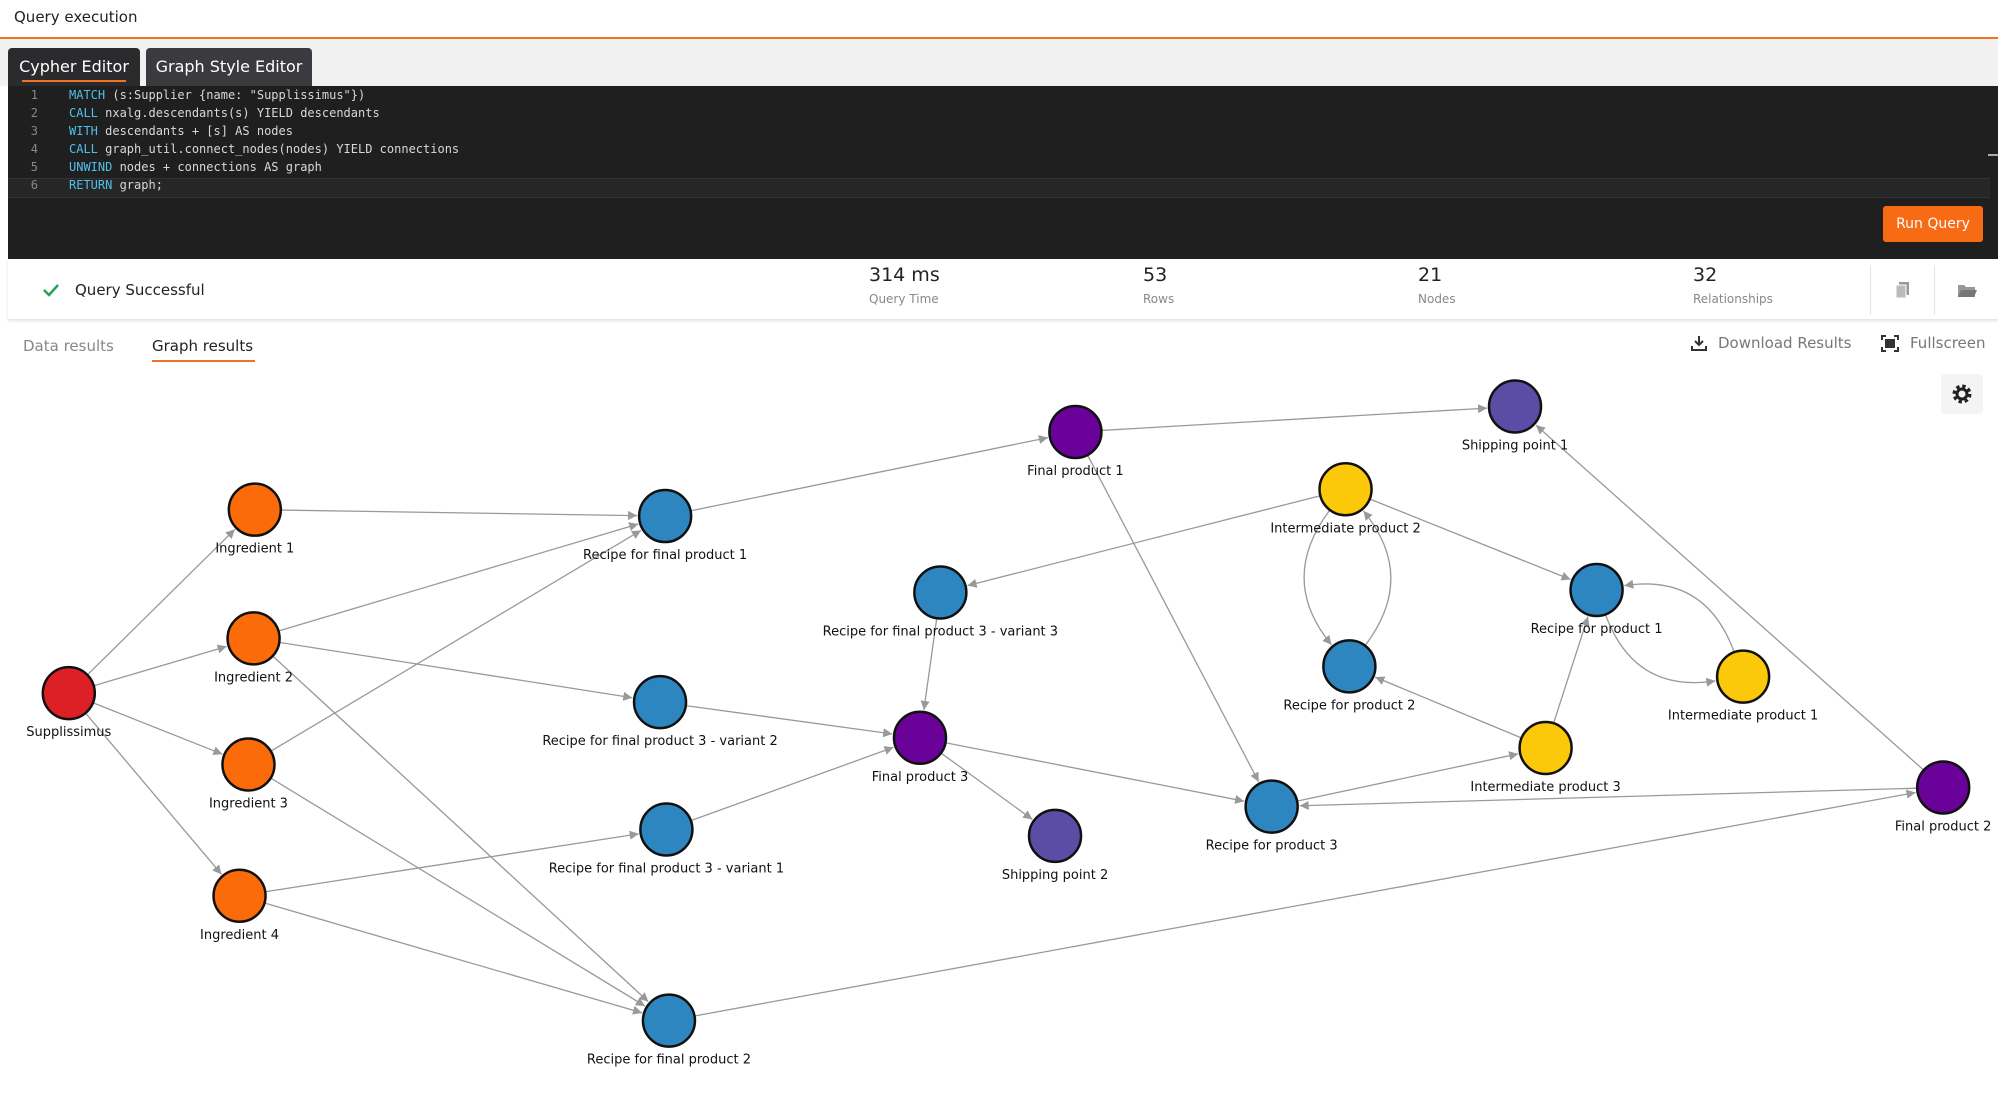 This screenshot has width=1998, height=1096. I want to click on stat: 53 Rows, so click(1158, 285).